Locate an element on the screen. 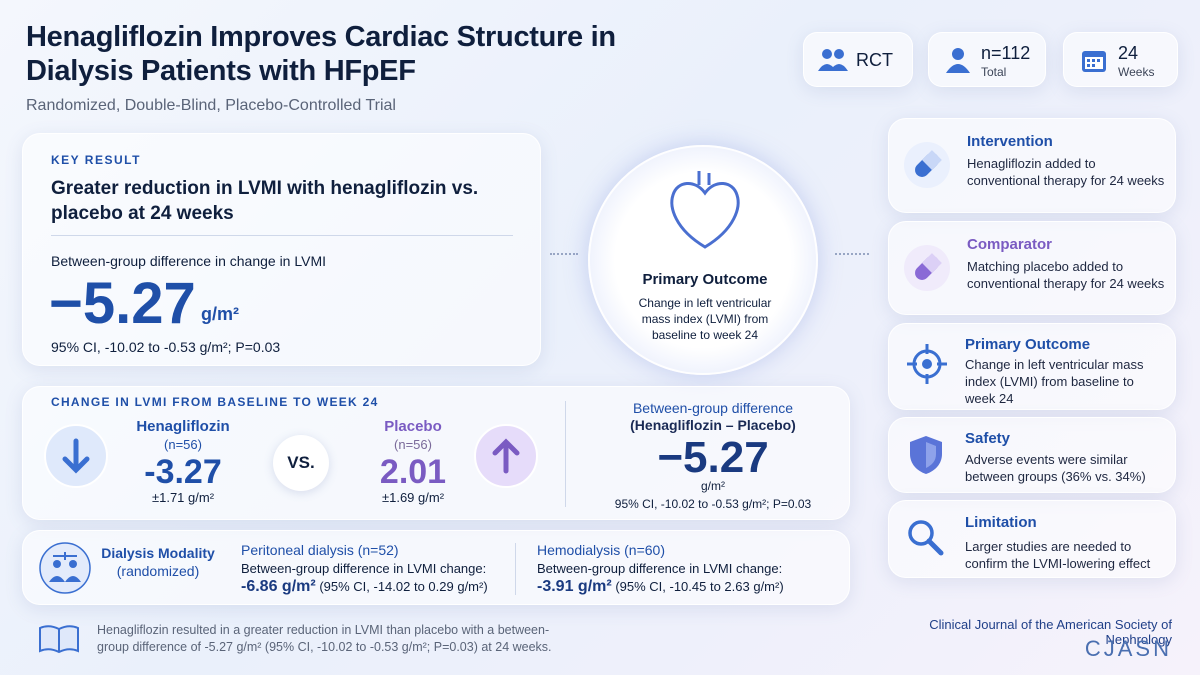 This screenshot has height=675, width=1200. outcome-title: Primary Outcome is located at coordinates (705, 279).